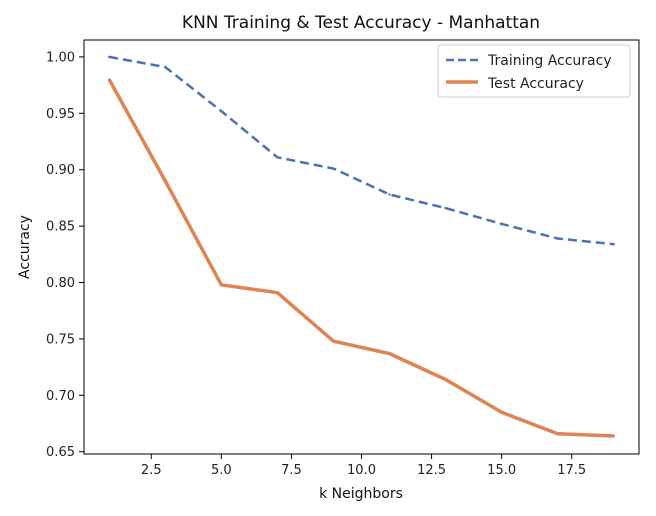 The height and width of the screenshot is (516, 656). What do you see at coordinates (25, 247) in the screenshot?
I see `y-axis-title: Accuracy` at bounding box center [25, 247].